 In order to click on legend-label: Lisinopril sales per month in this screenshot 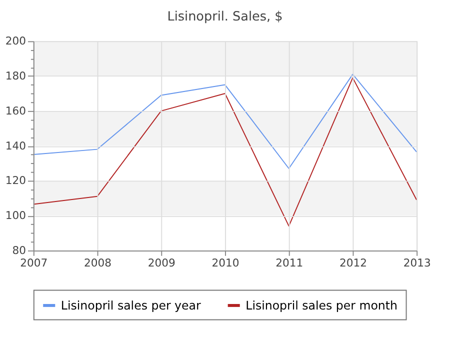, I will do `click(322, 305)`.